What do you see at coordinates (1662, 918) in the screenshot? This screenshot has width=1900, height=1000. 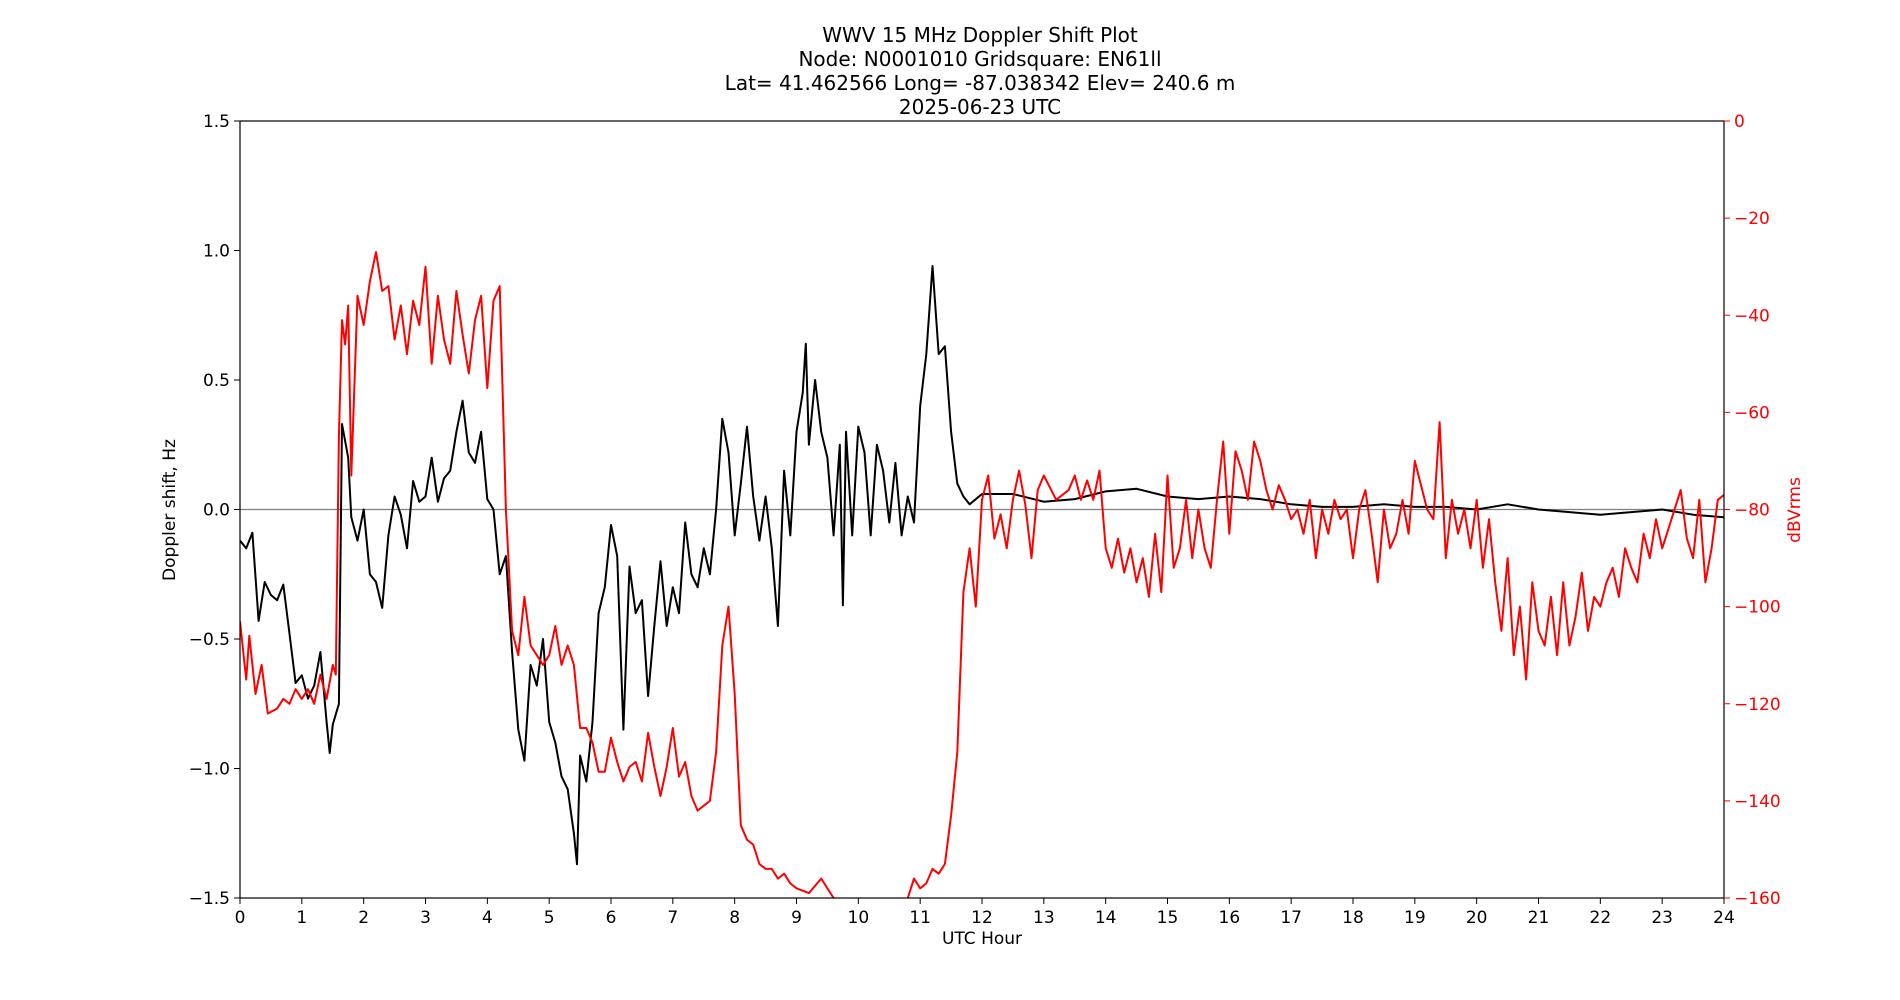 I see `x-tick-label: 23` at bounding box center [1662, 918].